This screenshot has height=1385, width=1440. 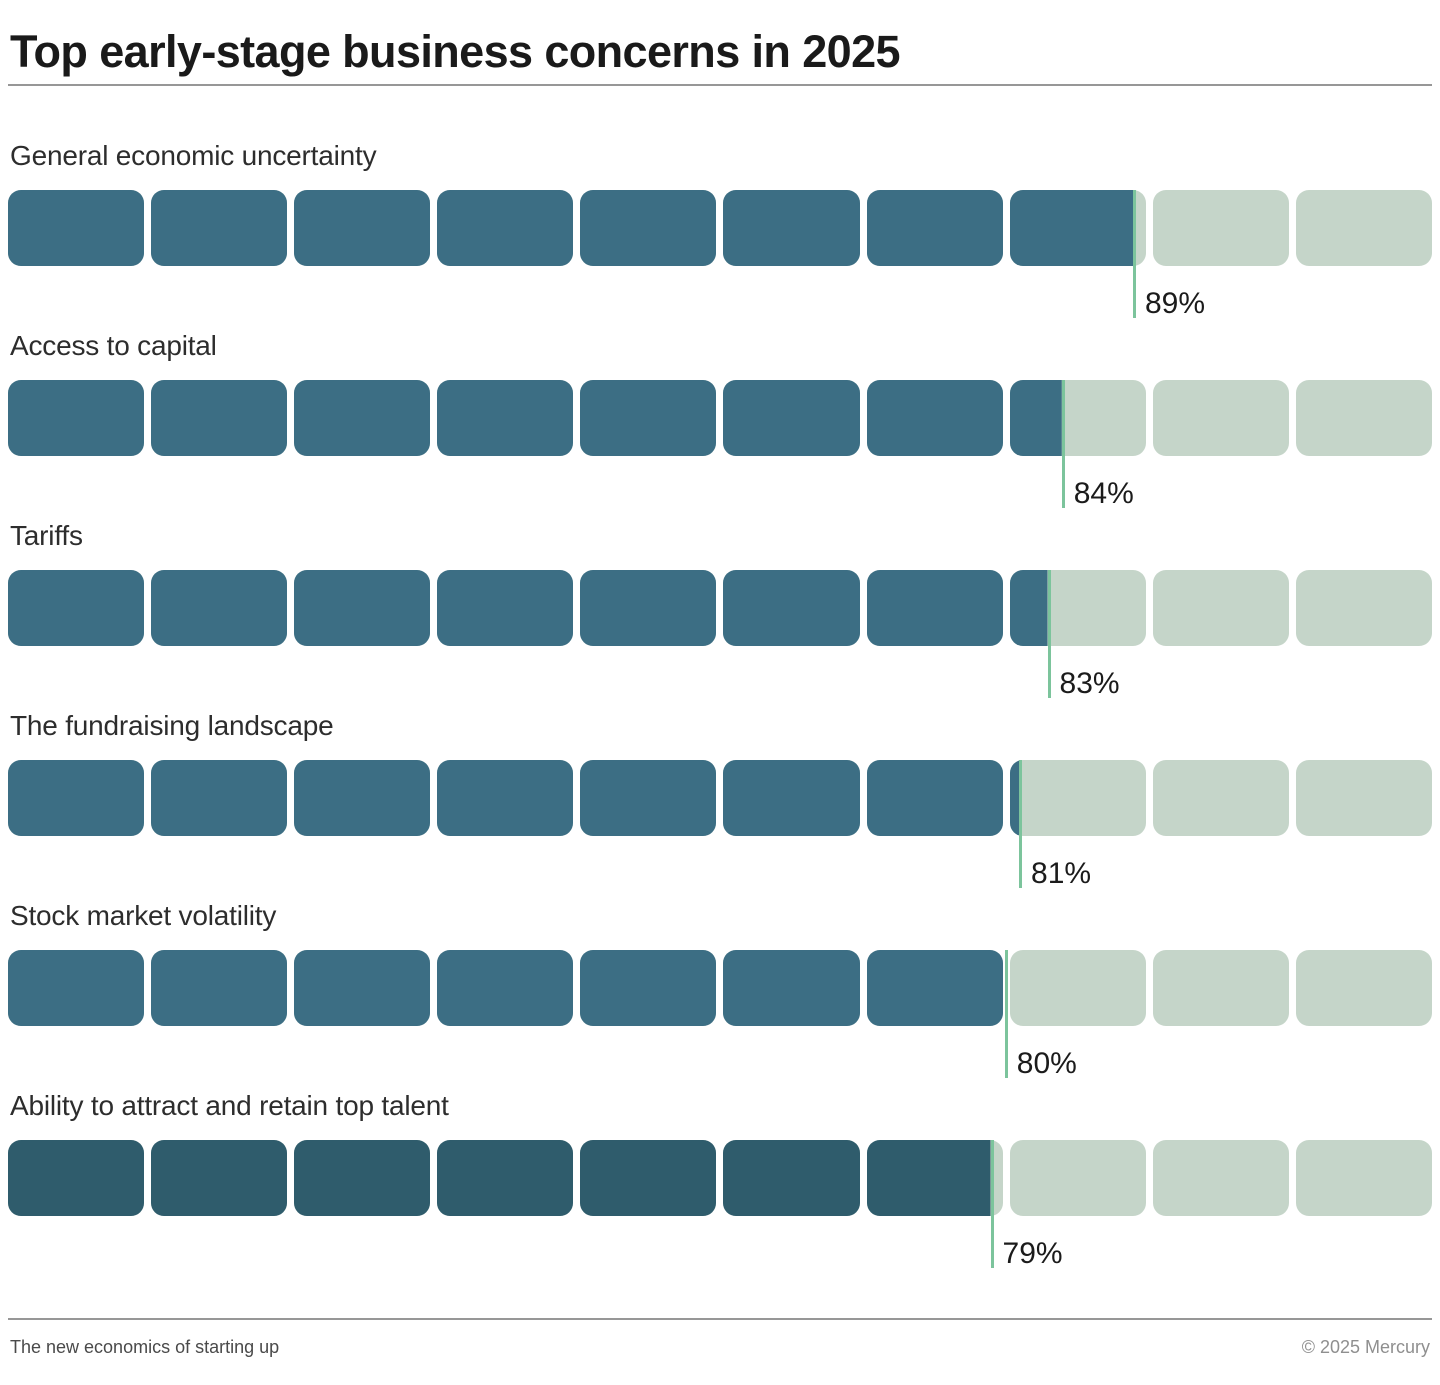 I want to click on value-label: 83%, so click(x=1089, y=683).